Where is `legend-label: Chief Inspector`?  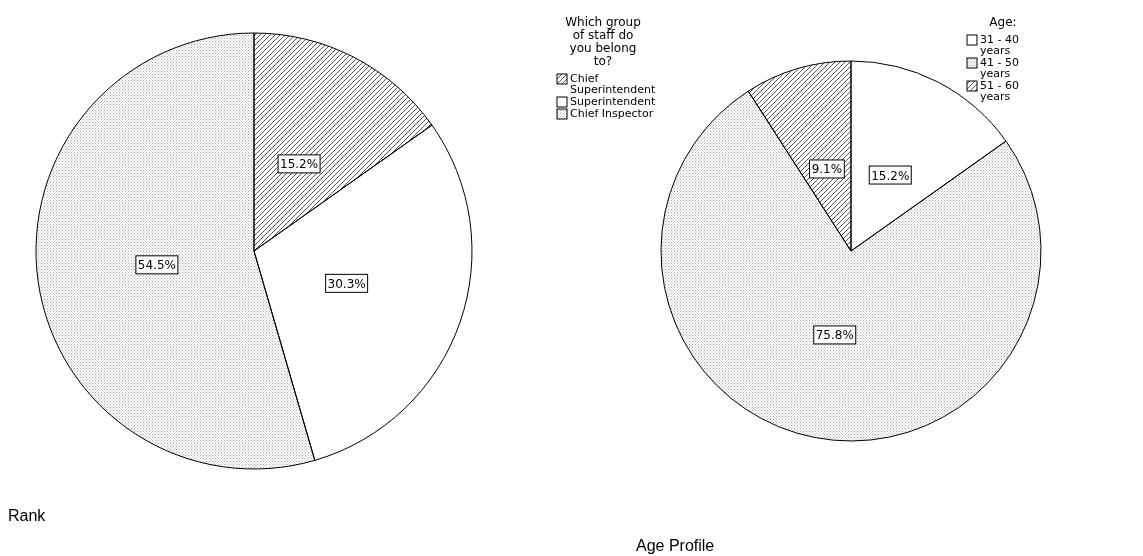
legend-label: Chief Inspector is located at coordinates (612, 113).